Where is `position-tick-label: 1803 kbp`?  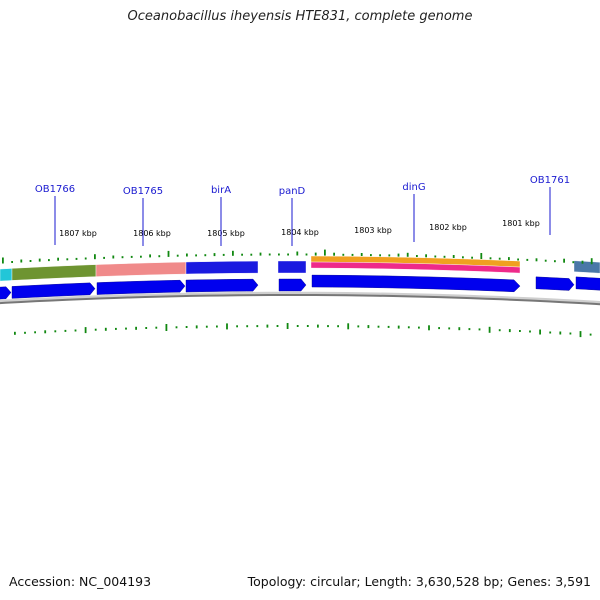
position-tick-label: 1803 kbp is located at coordinates (373, 230).